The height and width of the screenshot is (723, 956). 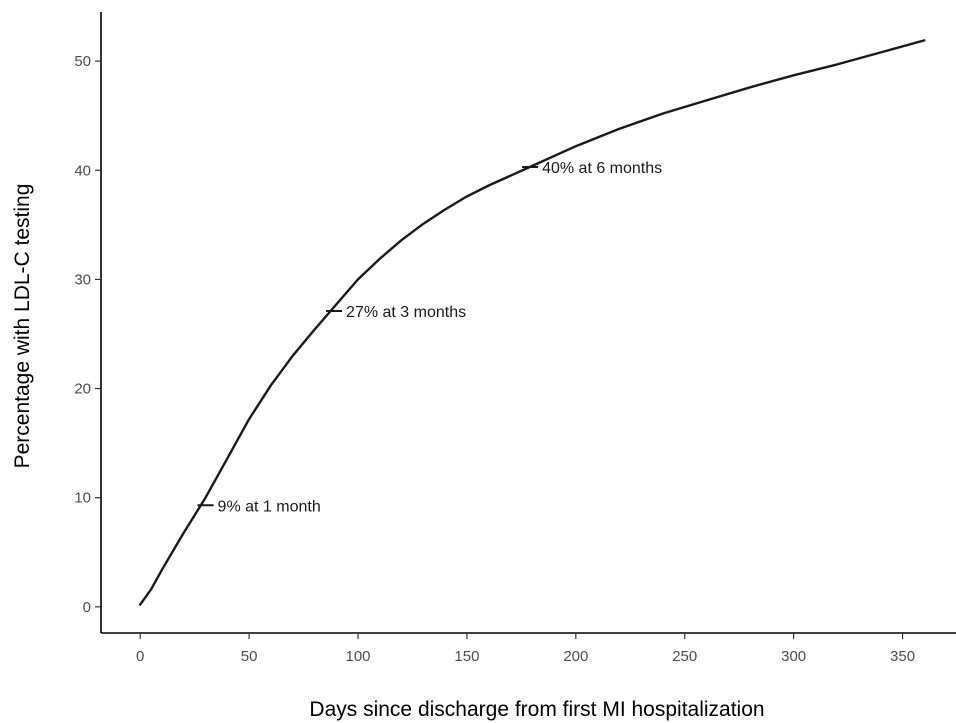 What do you see at coordinates (87, 607) in the screenshot?
I see `y-tick-label: 0` at bounding box center [87, 607].